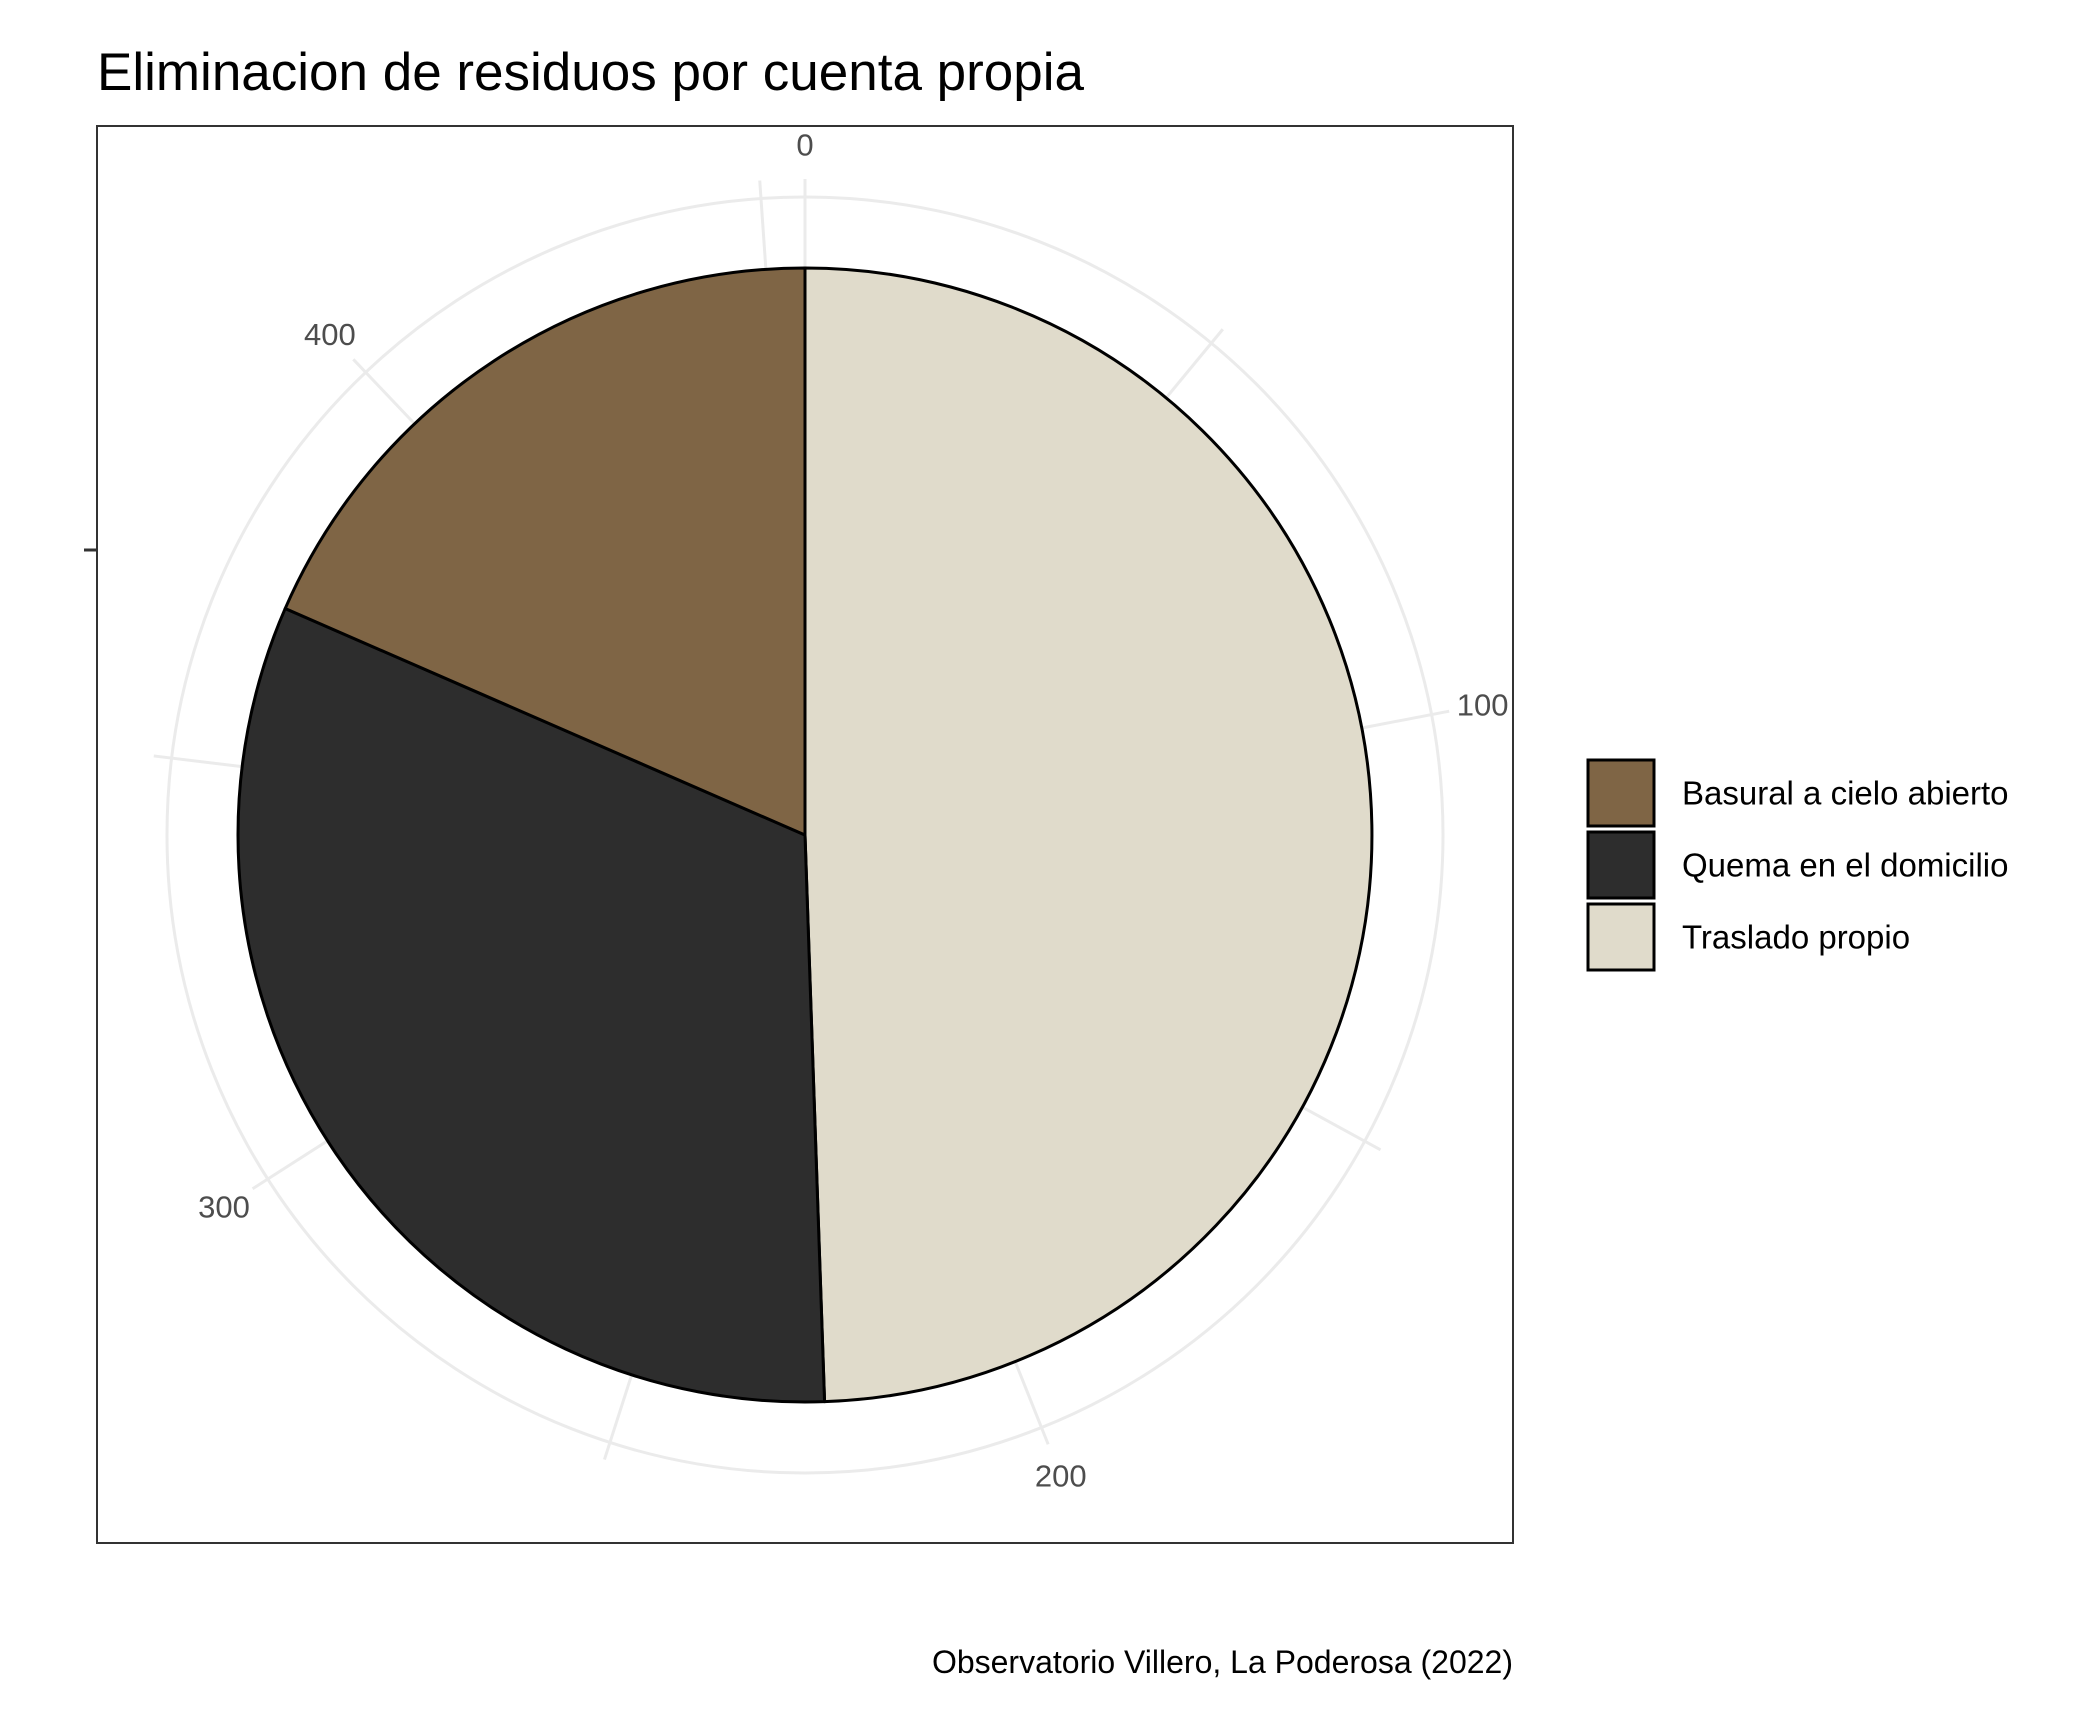  Describe the element at coordinates (1621, 865) in the screenshot. I see `legend-key-quema-en-el-domicilio` at that location.